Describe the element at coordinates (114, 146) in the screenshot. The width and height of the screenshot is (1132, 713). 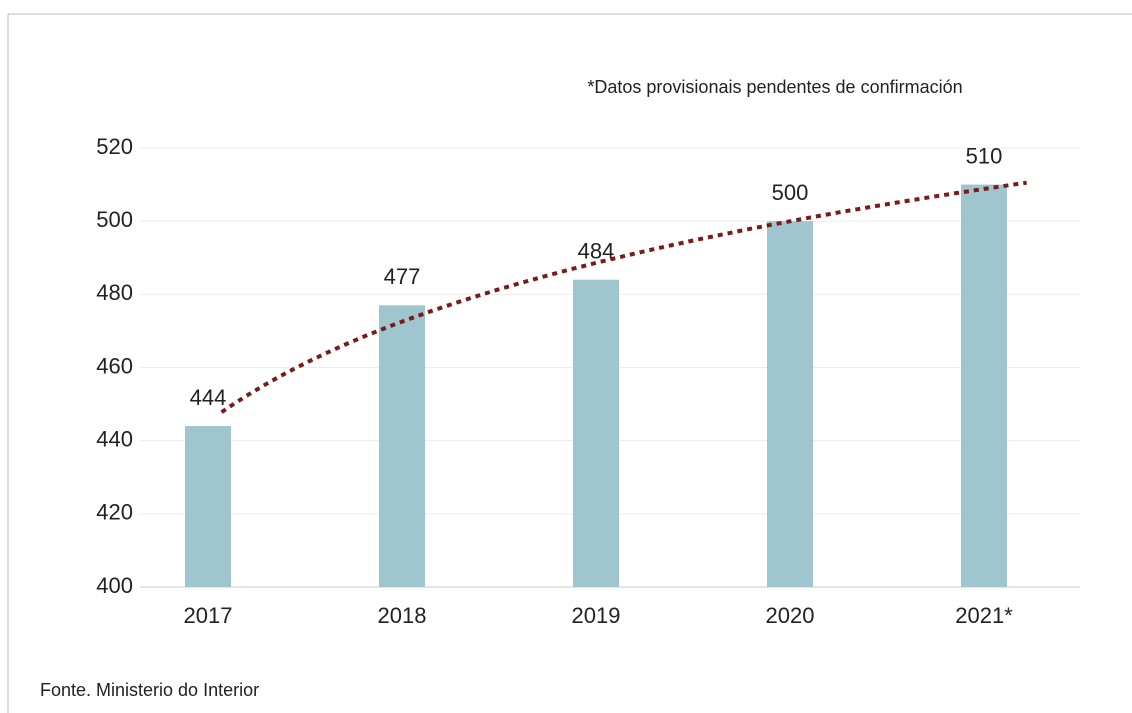
I see `y-tick-label: 520` at that location.